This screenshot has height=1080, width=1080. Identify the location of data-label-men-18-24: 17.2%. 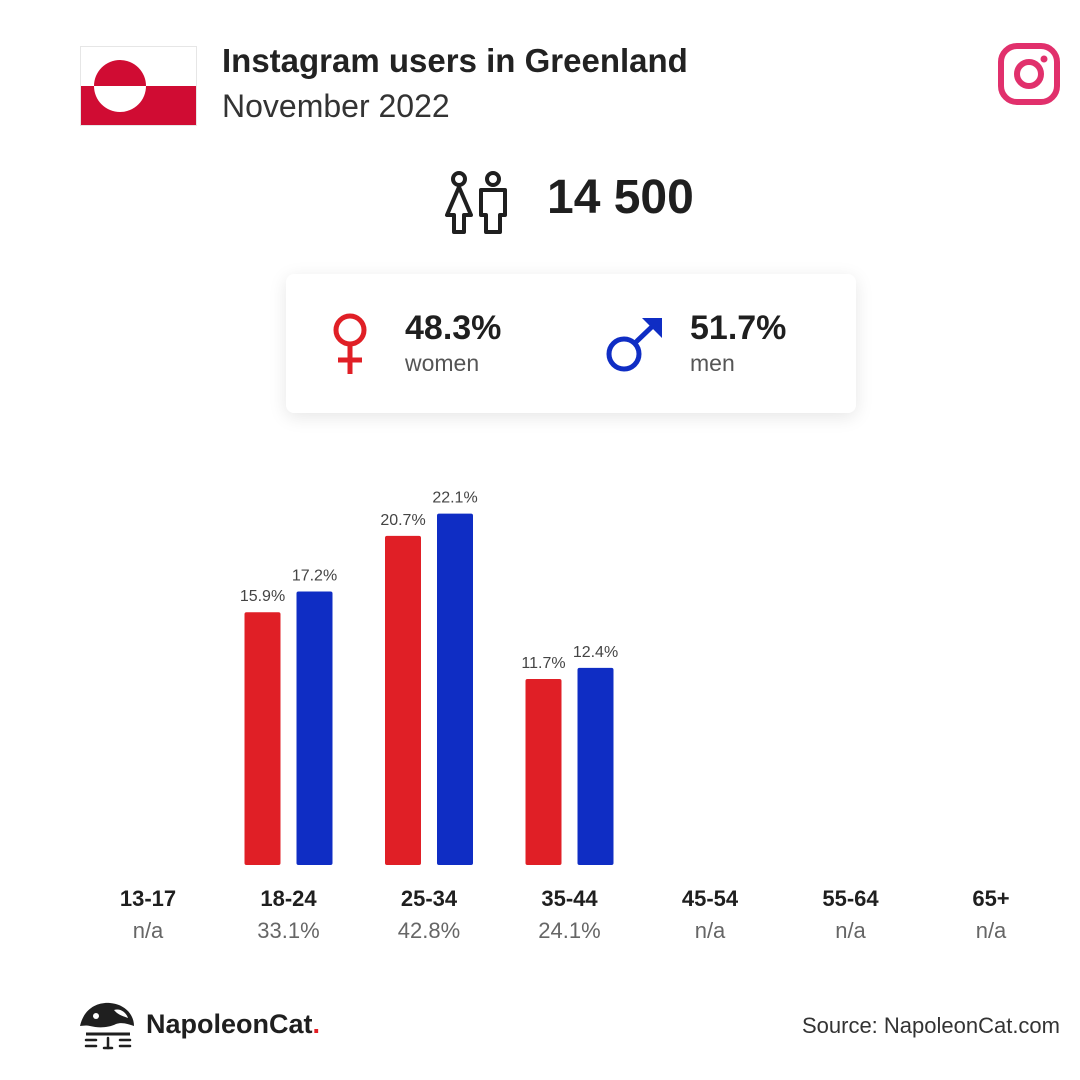
(314, 576).